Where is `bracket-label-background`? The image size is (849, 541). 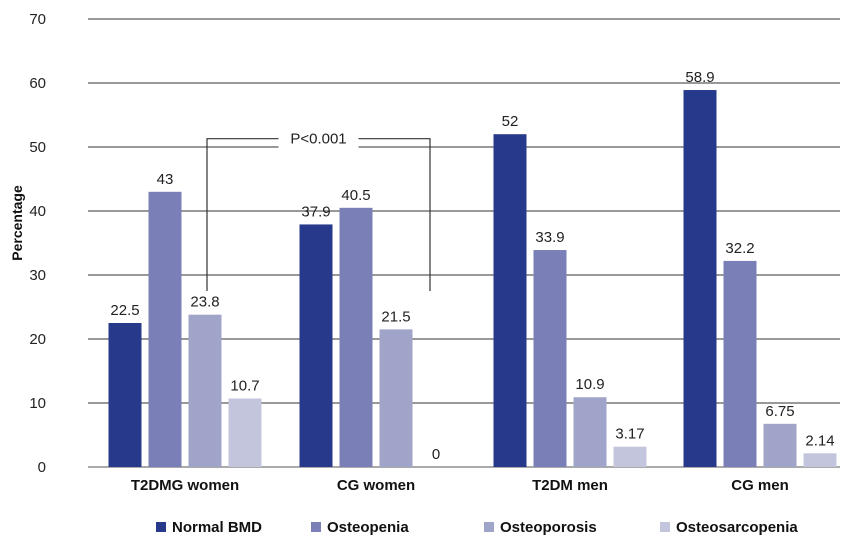 bracket-label-background is located at coordinates (318, 138).